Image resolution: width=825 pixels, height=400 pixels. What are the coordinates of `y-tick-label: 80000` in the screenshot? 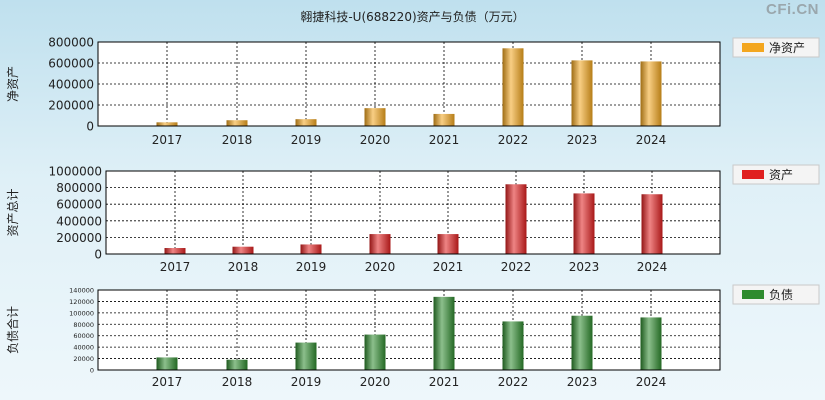 It's located at (83, 325).